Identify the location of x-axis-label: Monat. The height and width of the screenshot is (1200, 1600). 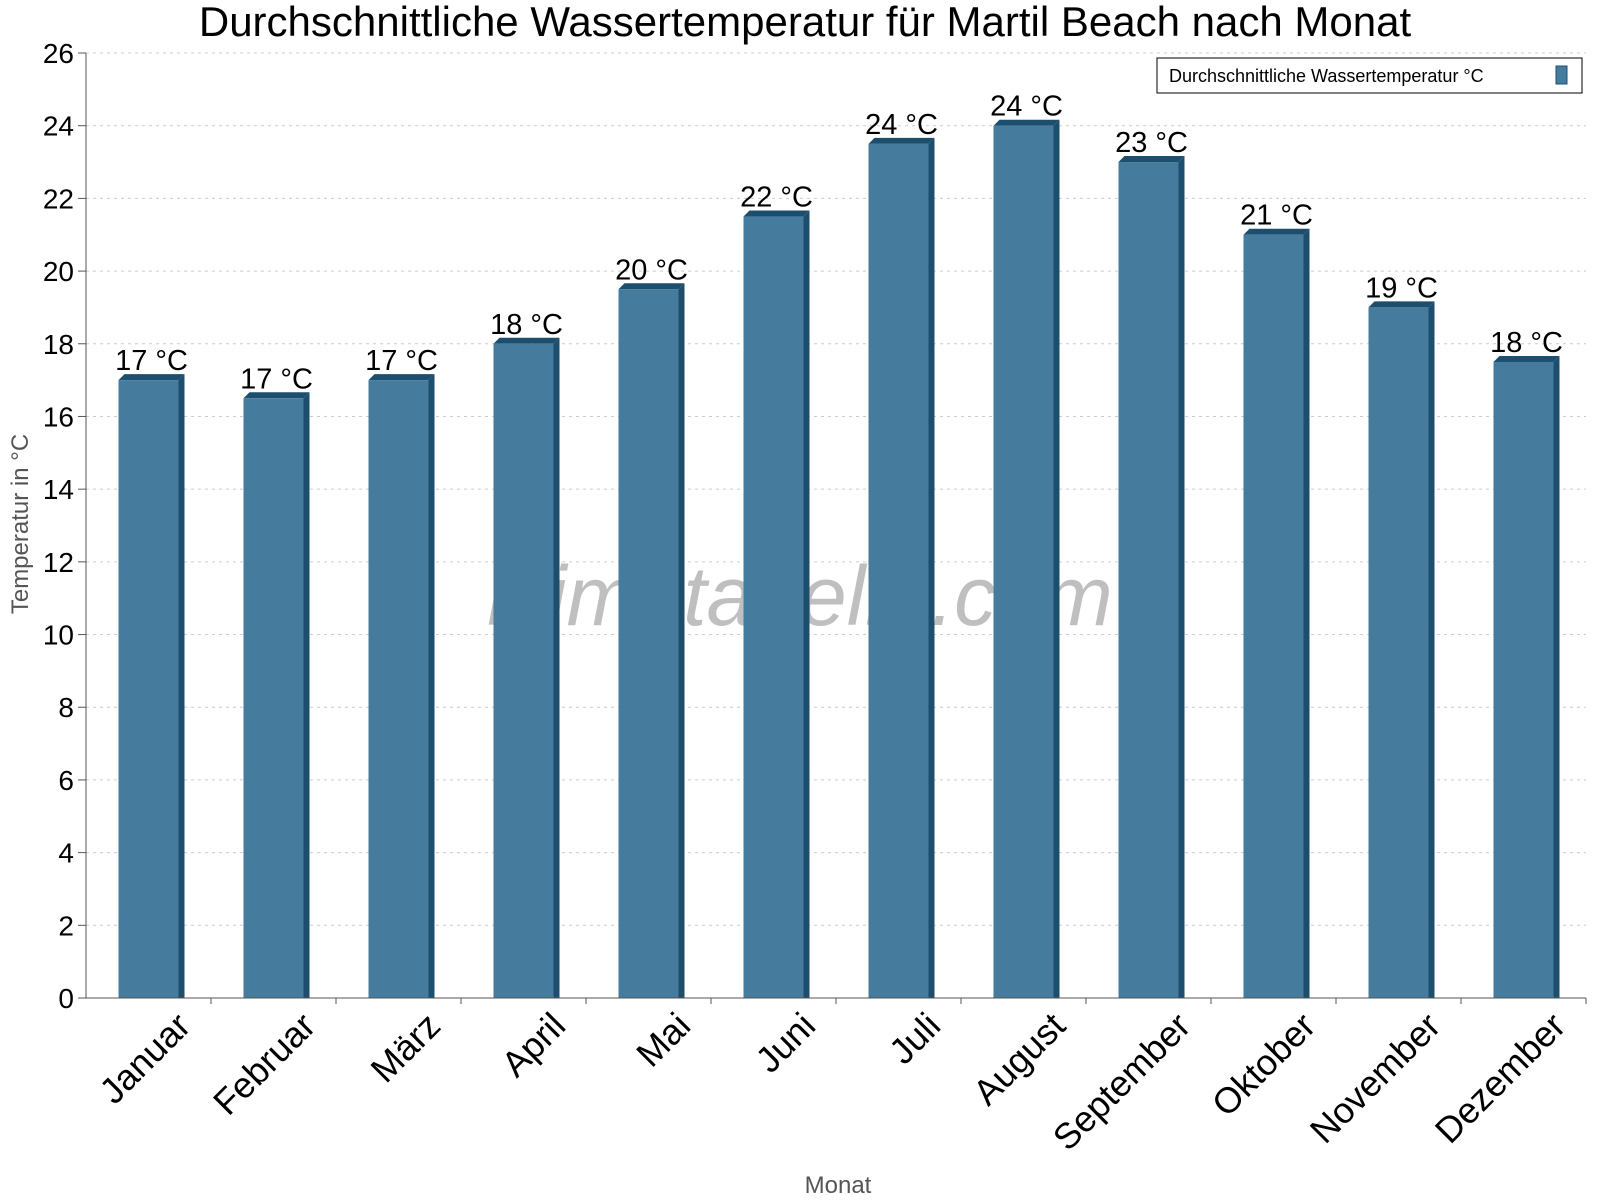
(838, 1185).